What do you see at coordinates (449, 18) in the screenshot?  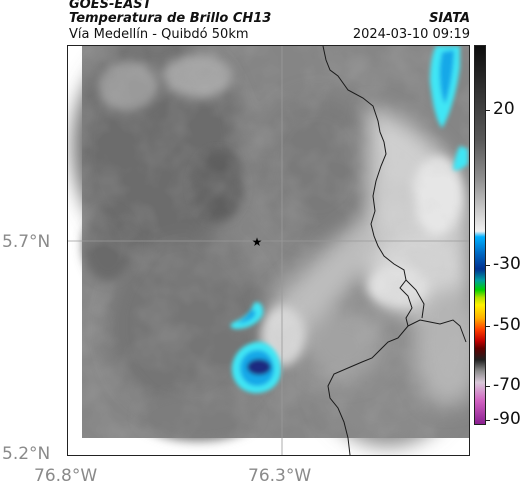 I see `agency-label: SIATA` at bounding box center [449, 18].